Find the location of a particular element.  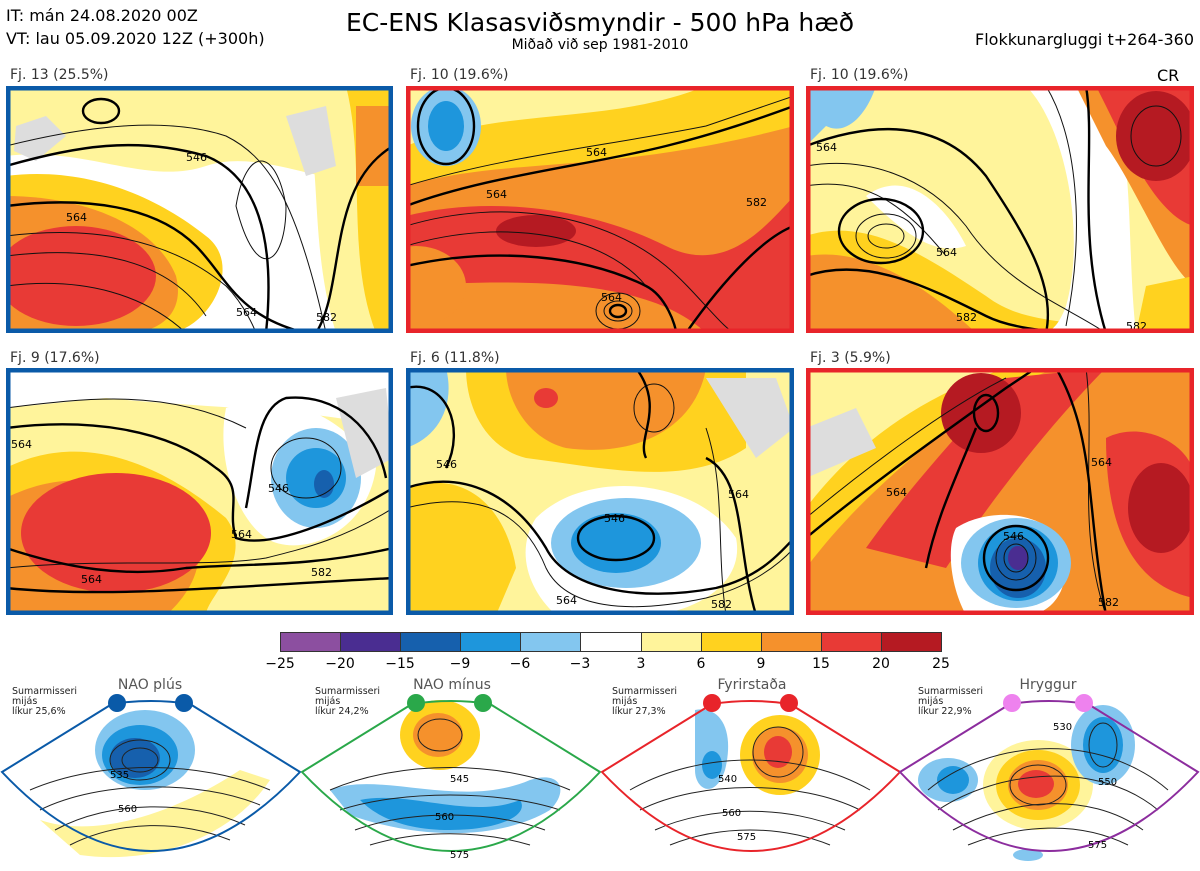

legend-tick: −25 is located at coordinates (280, 664).